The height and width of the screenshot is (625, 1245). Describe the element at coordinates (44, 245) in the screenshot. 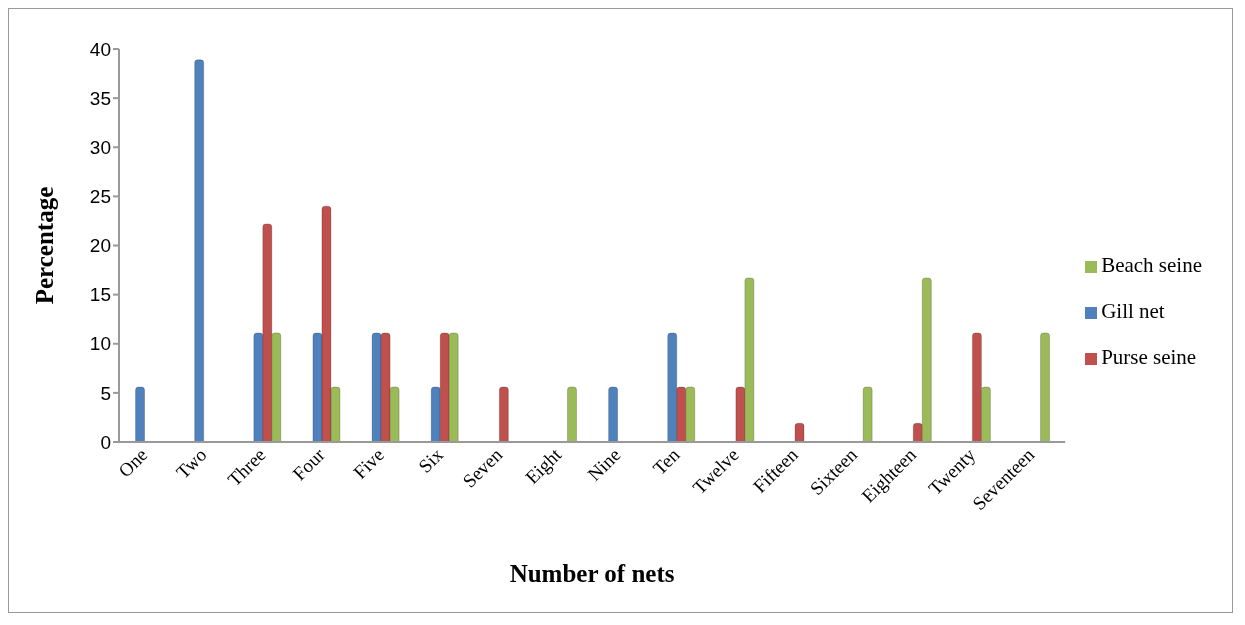

I see `y-axis-title: Percentage` at that location.